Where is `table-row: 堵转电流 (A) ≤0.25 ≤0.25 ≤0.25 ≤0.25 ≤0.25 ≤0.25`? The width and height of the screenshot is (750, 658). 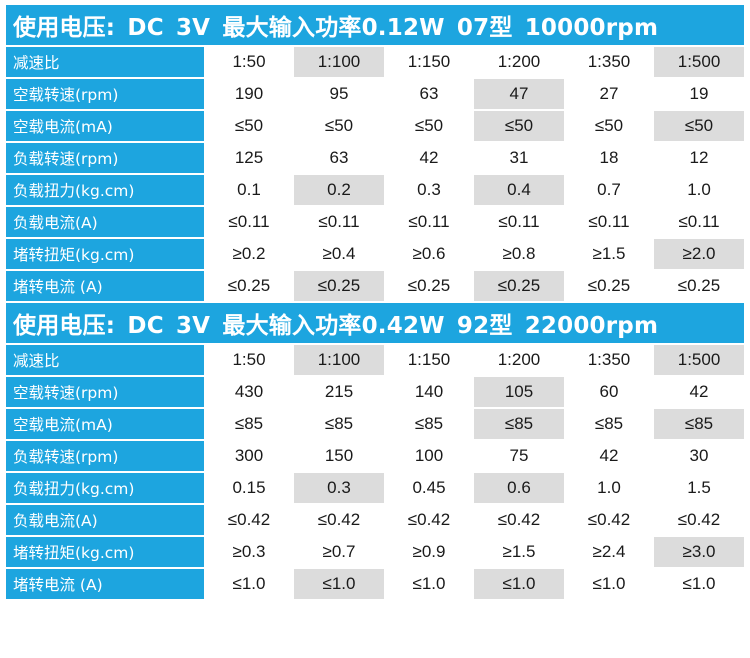 table-row: 堵转电流 (A) ≤0.25 ≤0.25 ≤0.25 ≤0.25 ≤0.25 ≤0.25 is located at coordinates (375, 286).